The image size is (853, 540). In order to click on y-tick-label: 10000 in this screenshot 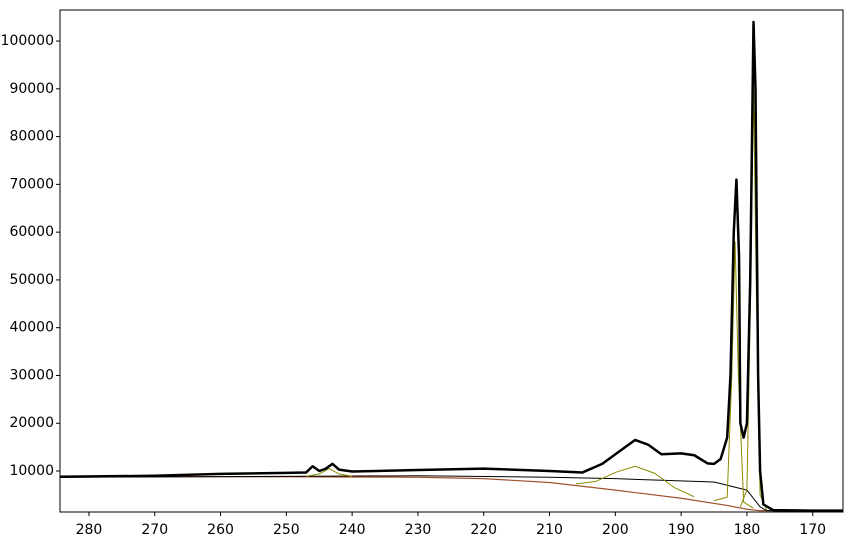, I will do `click(31, 471)`.